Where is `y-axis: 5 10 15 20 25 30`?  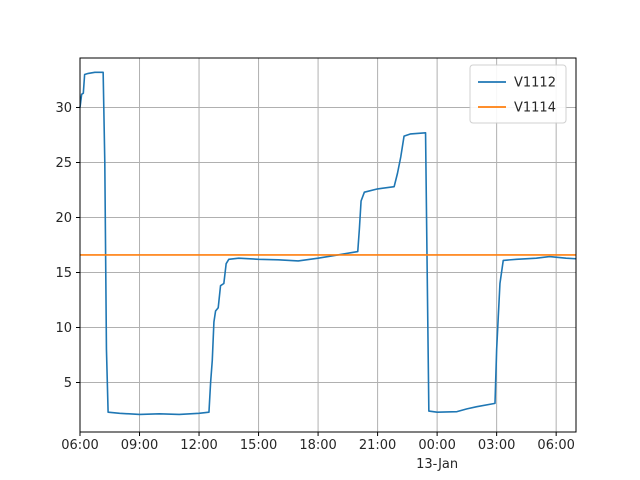
y-axis: 5 10 15 20 25 30 is located at coordinates (67, 246).